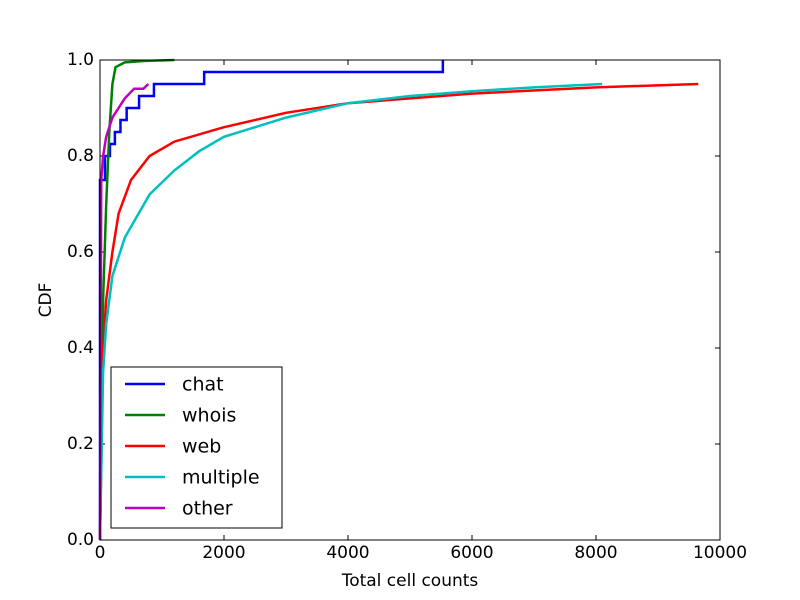 Image resolution: width=800 pixels, height=600 pixels. Describe the element at coordinates (595, 553) in the screenshot. I see `x-tick-label: 8000` at that location.